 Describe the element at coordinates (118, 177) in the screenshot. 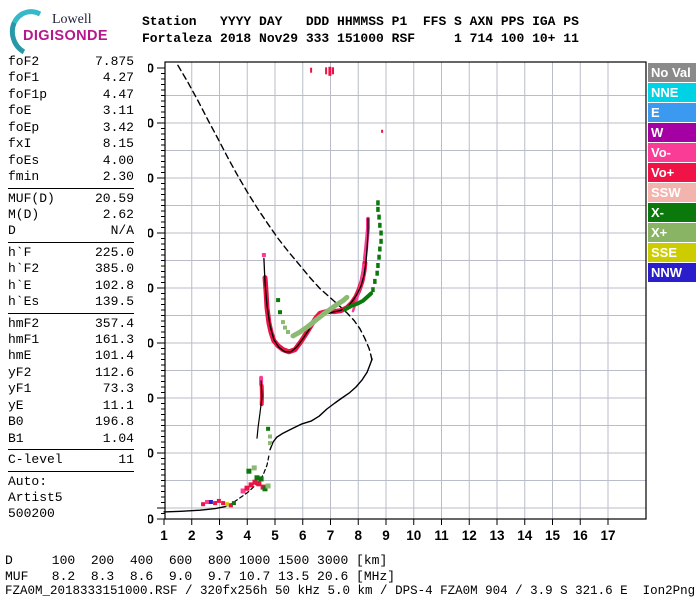

I see `param-value: 2.30` at that location.